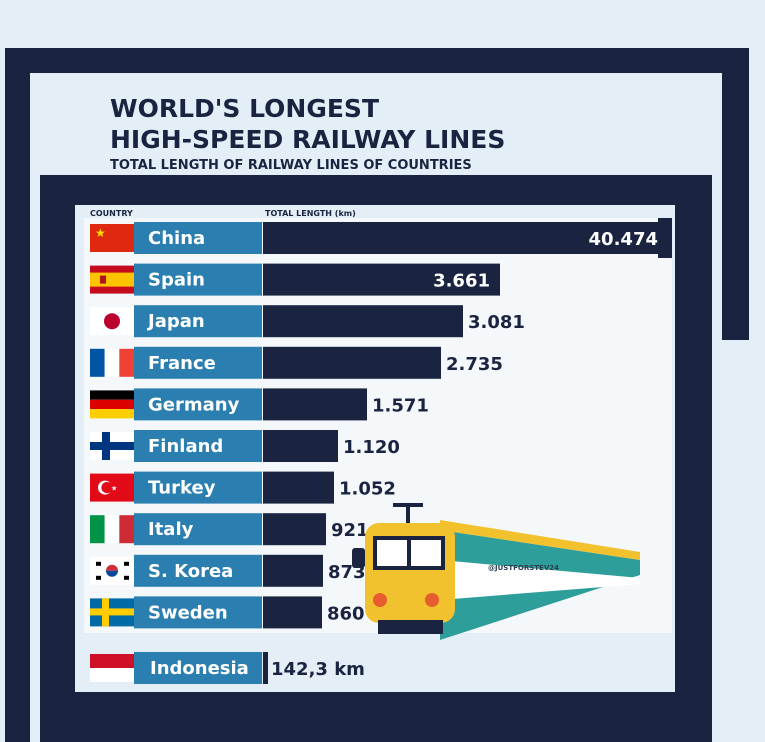 Image resolution: width=765 pixels, height=742 pixels. Describe the element at coordinates (308, 139) in the screenshot. I see `chart-title-line-2: HIGH-SPEED RAILWAY LINES` at that location.